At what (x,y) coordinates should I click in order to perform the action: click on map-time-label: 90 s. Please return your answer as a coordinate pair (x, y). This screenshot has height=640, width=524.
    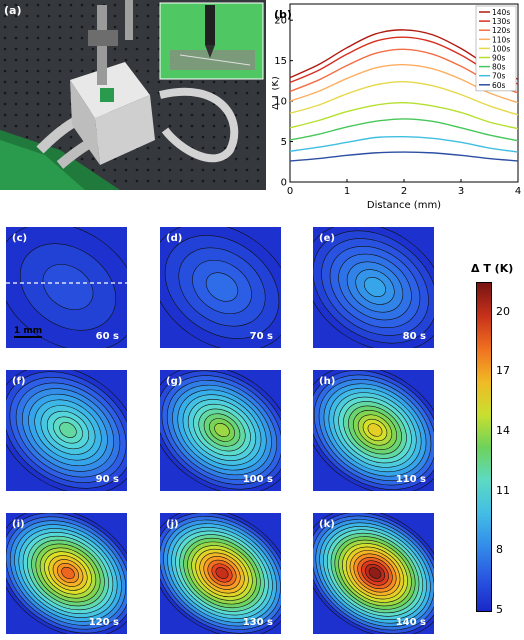
    Looking at the image, I should click on (107, 479).